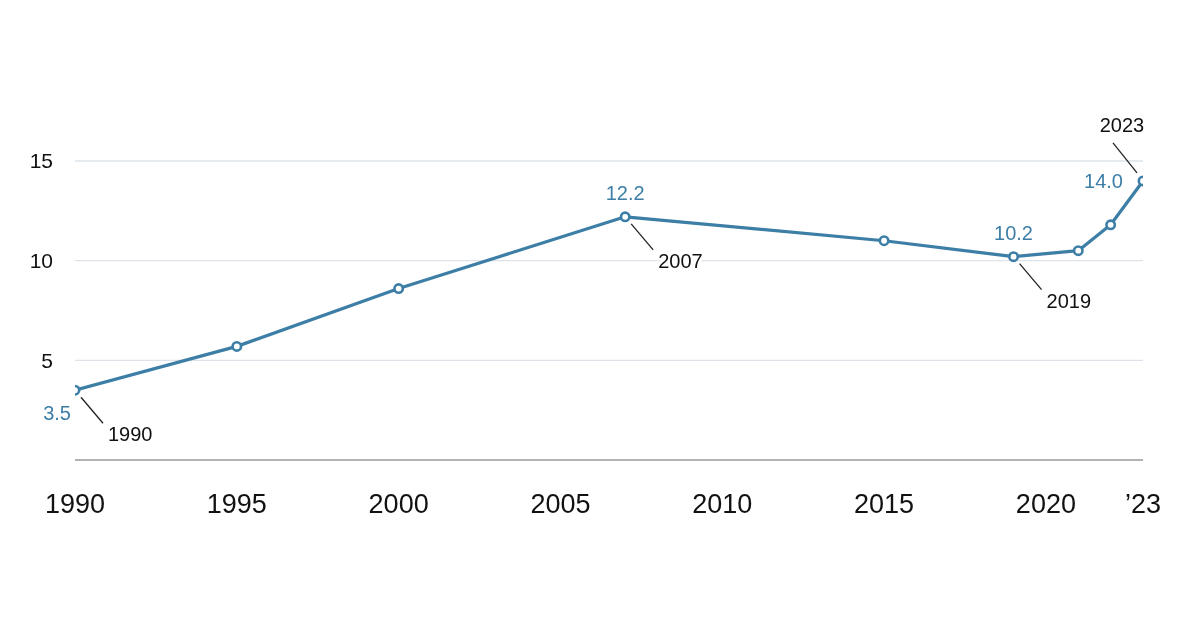 This screenshot has height=630, width=1200. I want to click on annotation: 1990, so click(130, 434).